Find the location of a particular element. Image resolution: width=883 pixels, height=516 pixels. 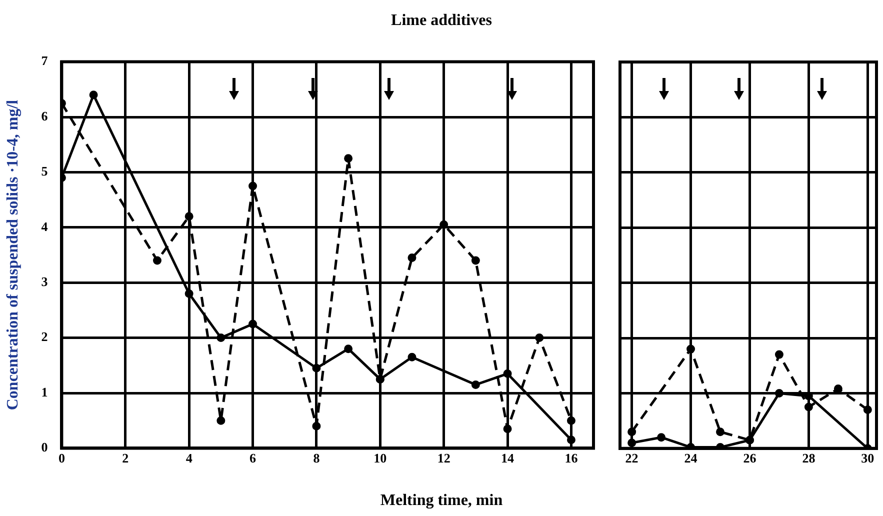

x-tick-label: 12 is located at coordinates (443, 458).